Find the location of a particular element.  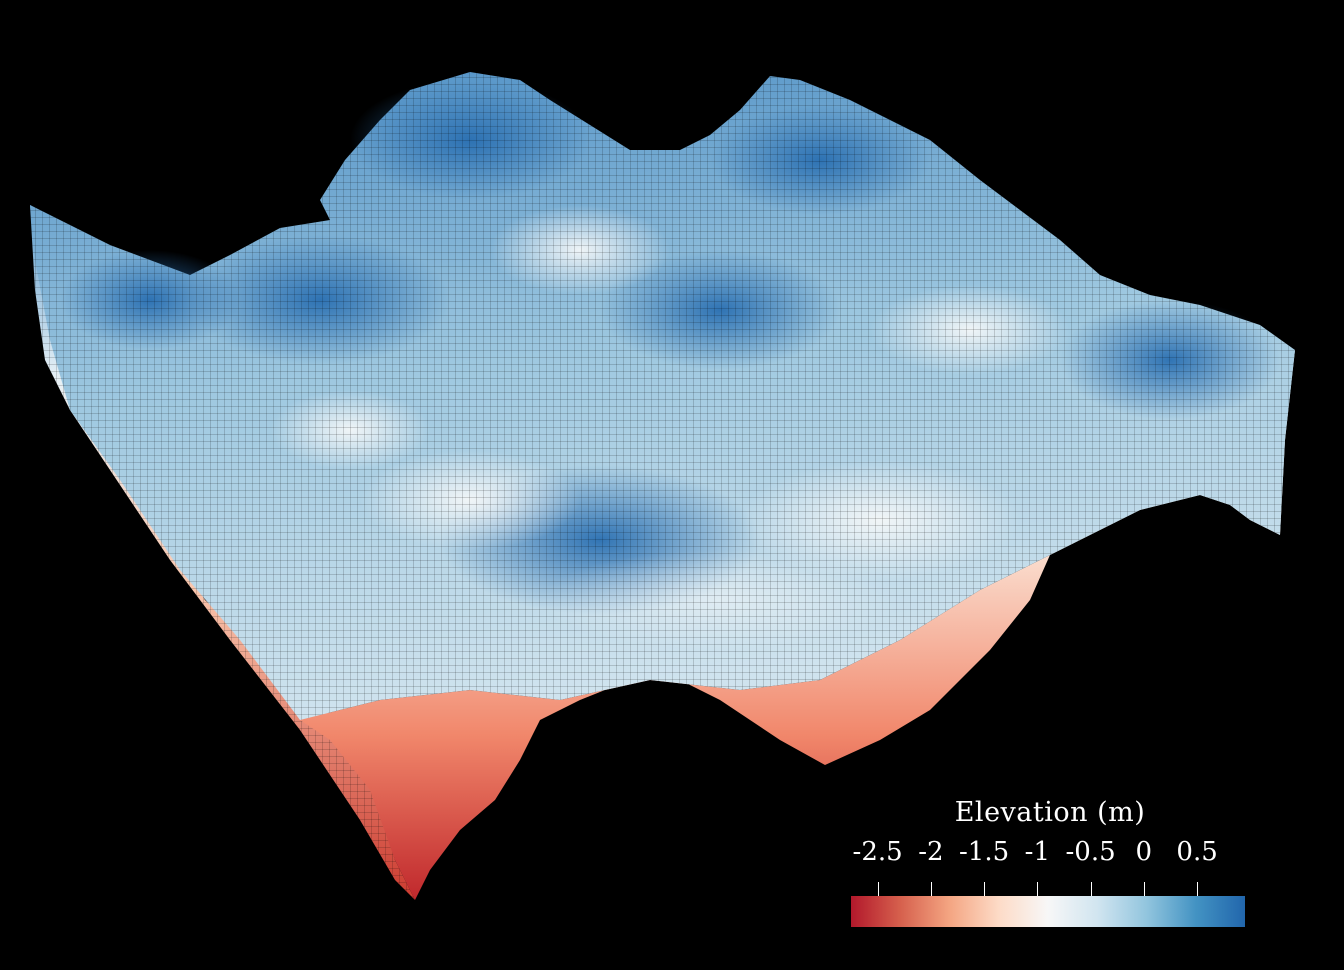

legend-tick-label: -1.5 is located at coordinates (984, 852).